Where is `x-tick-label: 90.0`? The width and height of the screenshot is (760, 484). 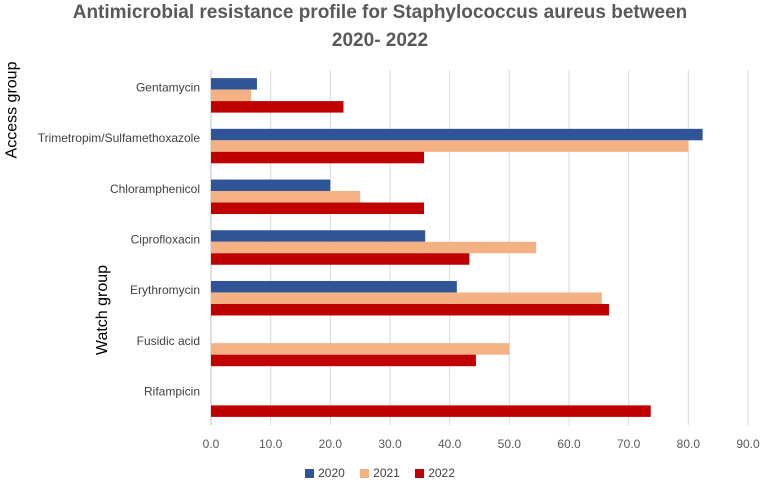 x-tick-label: 90.0 is located at coordinates (748, 444).